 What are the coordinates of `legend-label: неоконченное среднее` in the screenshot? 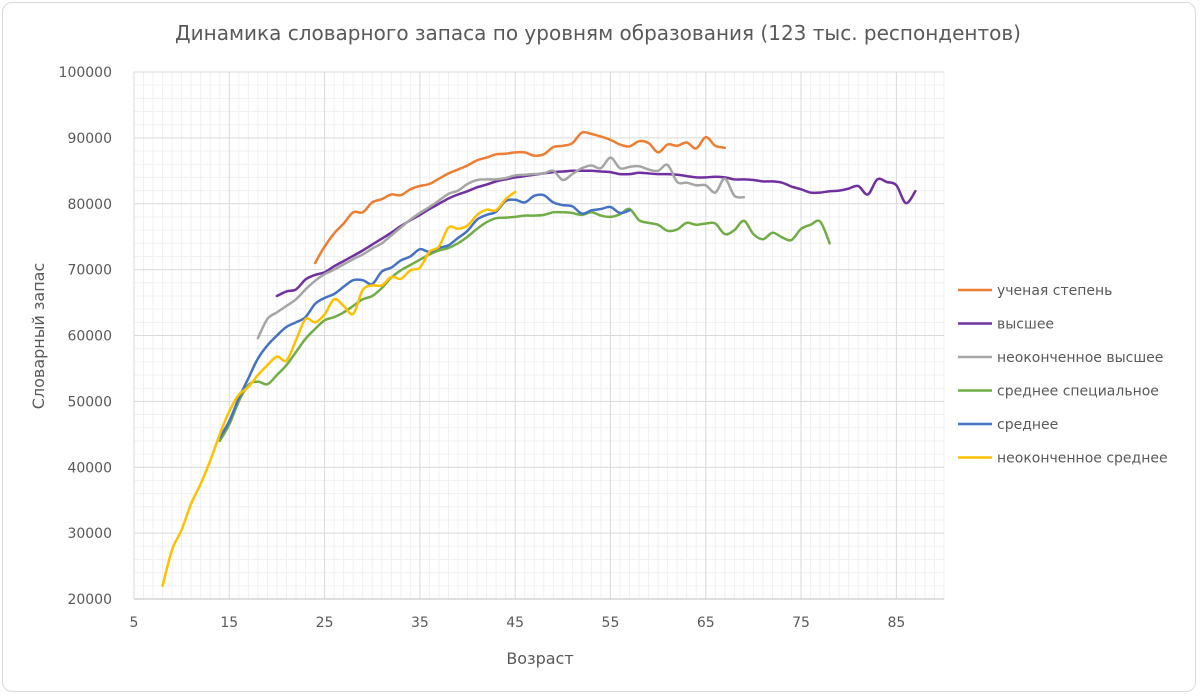 It's located at (1082, 459).